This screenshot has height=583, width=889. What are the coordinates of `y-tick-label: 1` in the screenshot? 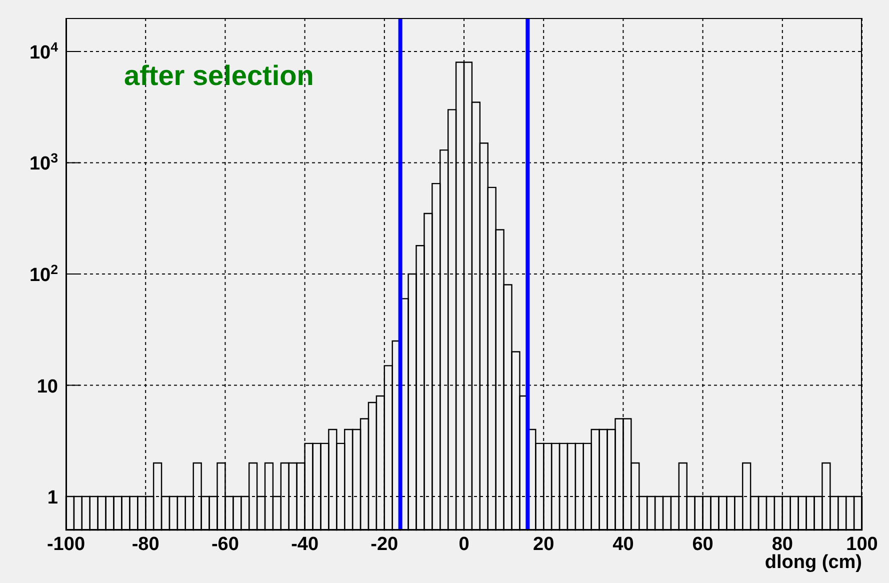 It's located at (52, 498).